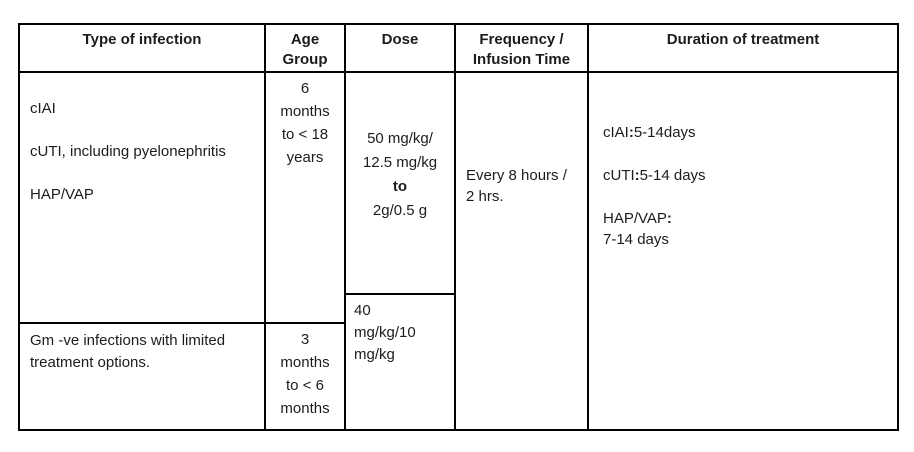  I want to click on cell-frequency: Every 8 hours / 2 hrs., so click(521, 251).